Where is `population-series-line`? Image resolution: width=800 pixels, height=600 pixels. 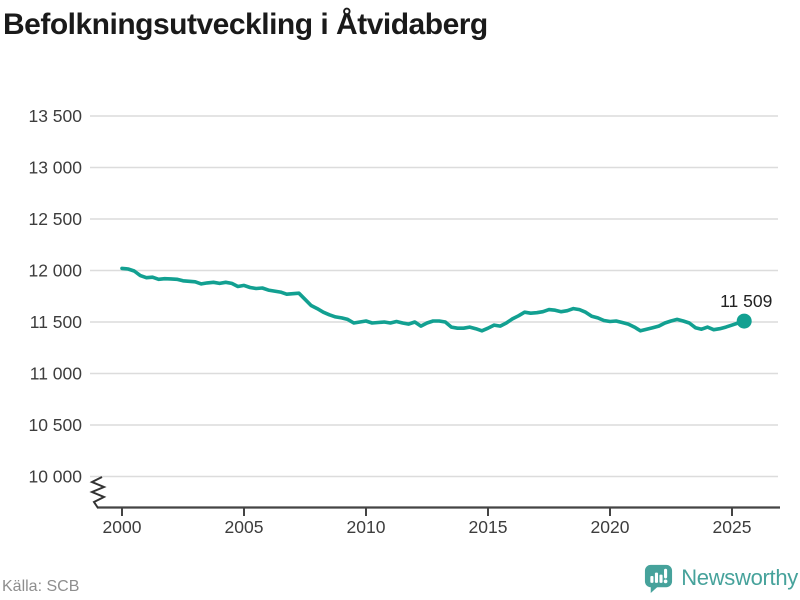 population-series-line is located at coordinates (433, 299).